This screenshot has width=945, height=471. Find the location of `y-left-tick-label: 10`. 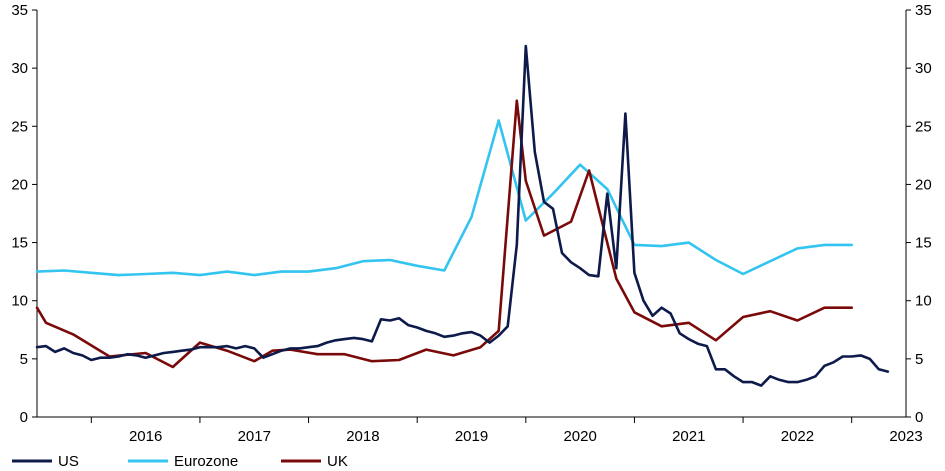

y-left-tick-label: 10 is located at coordinates (19, 301).